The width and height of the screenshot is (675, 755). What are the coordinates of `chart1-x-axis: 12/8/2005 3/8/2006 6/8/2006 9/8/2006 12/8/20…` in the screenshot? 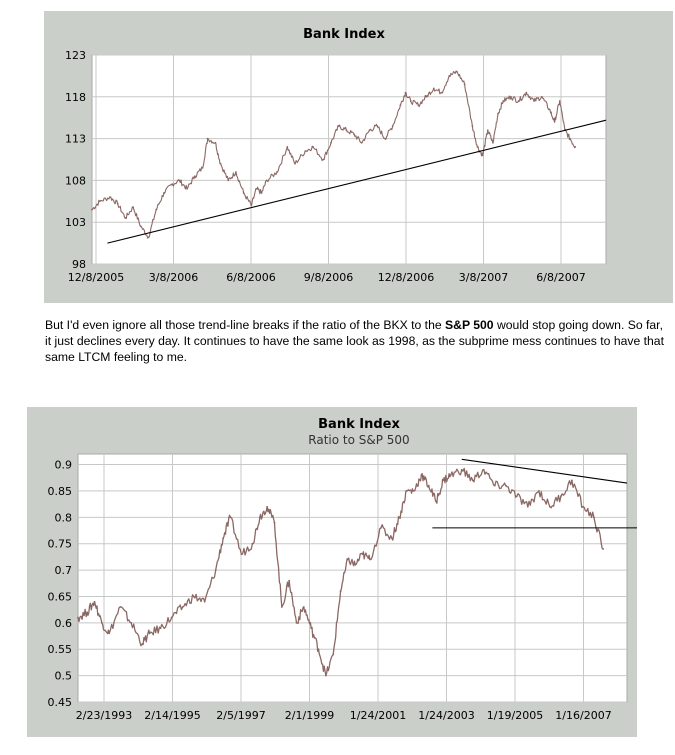 It's located at (327, 277).